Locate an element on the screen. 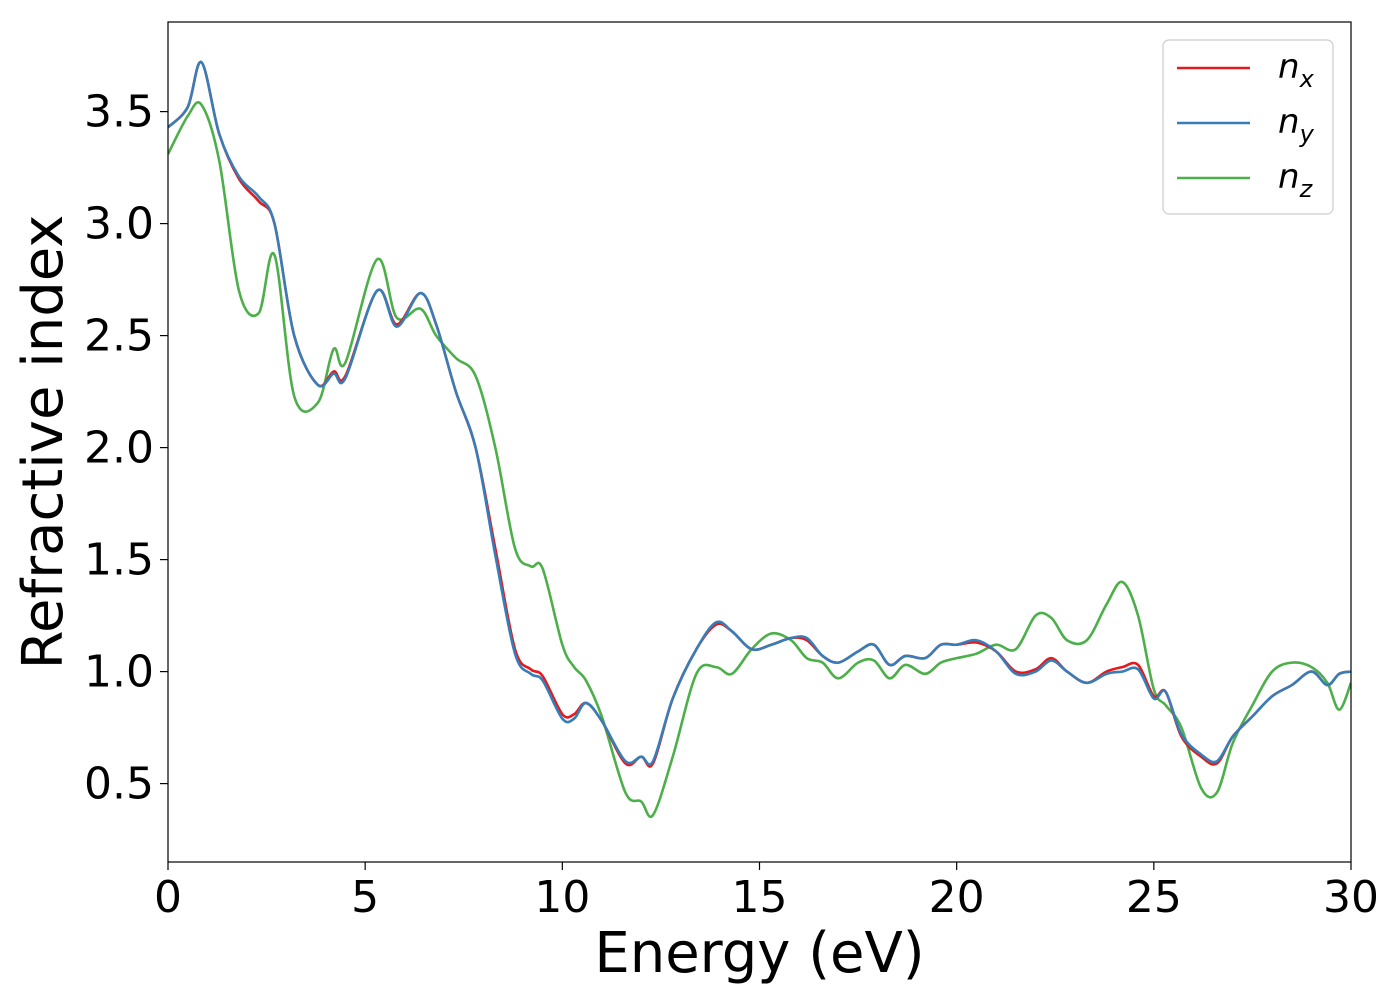 The height and width of the screenshot is (1000, 1400). legend-label-nx: nx is located at coordinates (1296, 70).